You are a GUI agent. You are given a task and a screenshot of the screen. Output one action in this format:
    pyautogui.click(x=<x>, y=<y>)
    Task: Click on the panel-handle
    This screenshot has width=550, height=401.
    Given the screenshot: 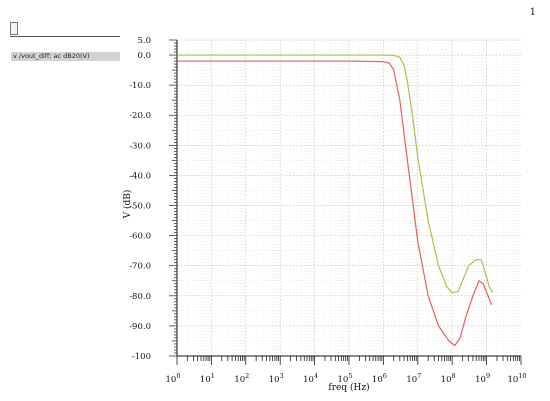 What is the action you would take?
    pyautogui.click(x=14, y=28)
    